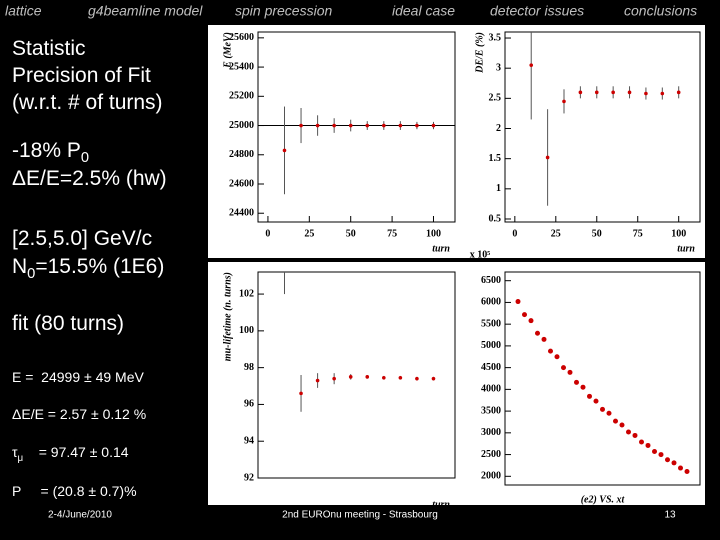  I want to click on plot-frame, so click(602, 127).